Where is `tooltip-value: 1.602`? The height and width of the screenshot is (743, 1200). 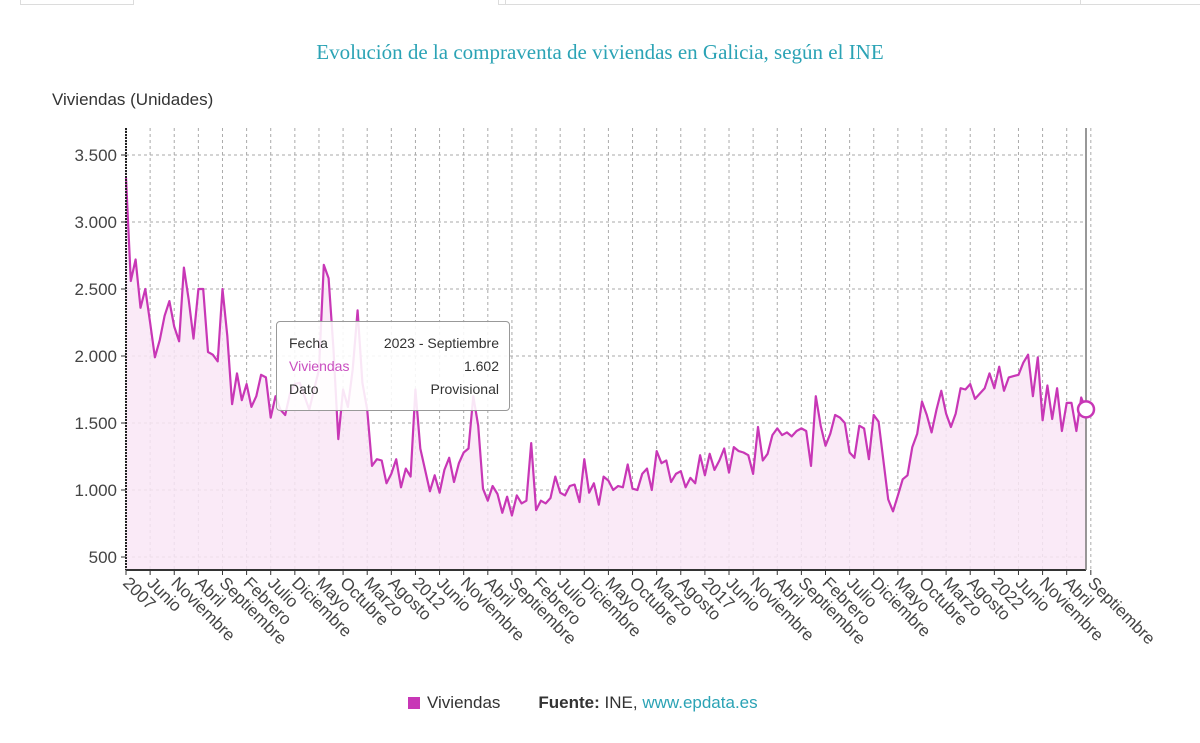
tooltip-value: 1.602 is located at coordinates (481, 366).